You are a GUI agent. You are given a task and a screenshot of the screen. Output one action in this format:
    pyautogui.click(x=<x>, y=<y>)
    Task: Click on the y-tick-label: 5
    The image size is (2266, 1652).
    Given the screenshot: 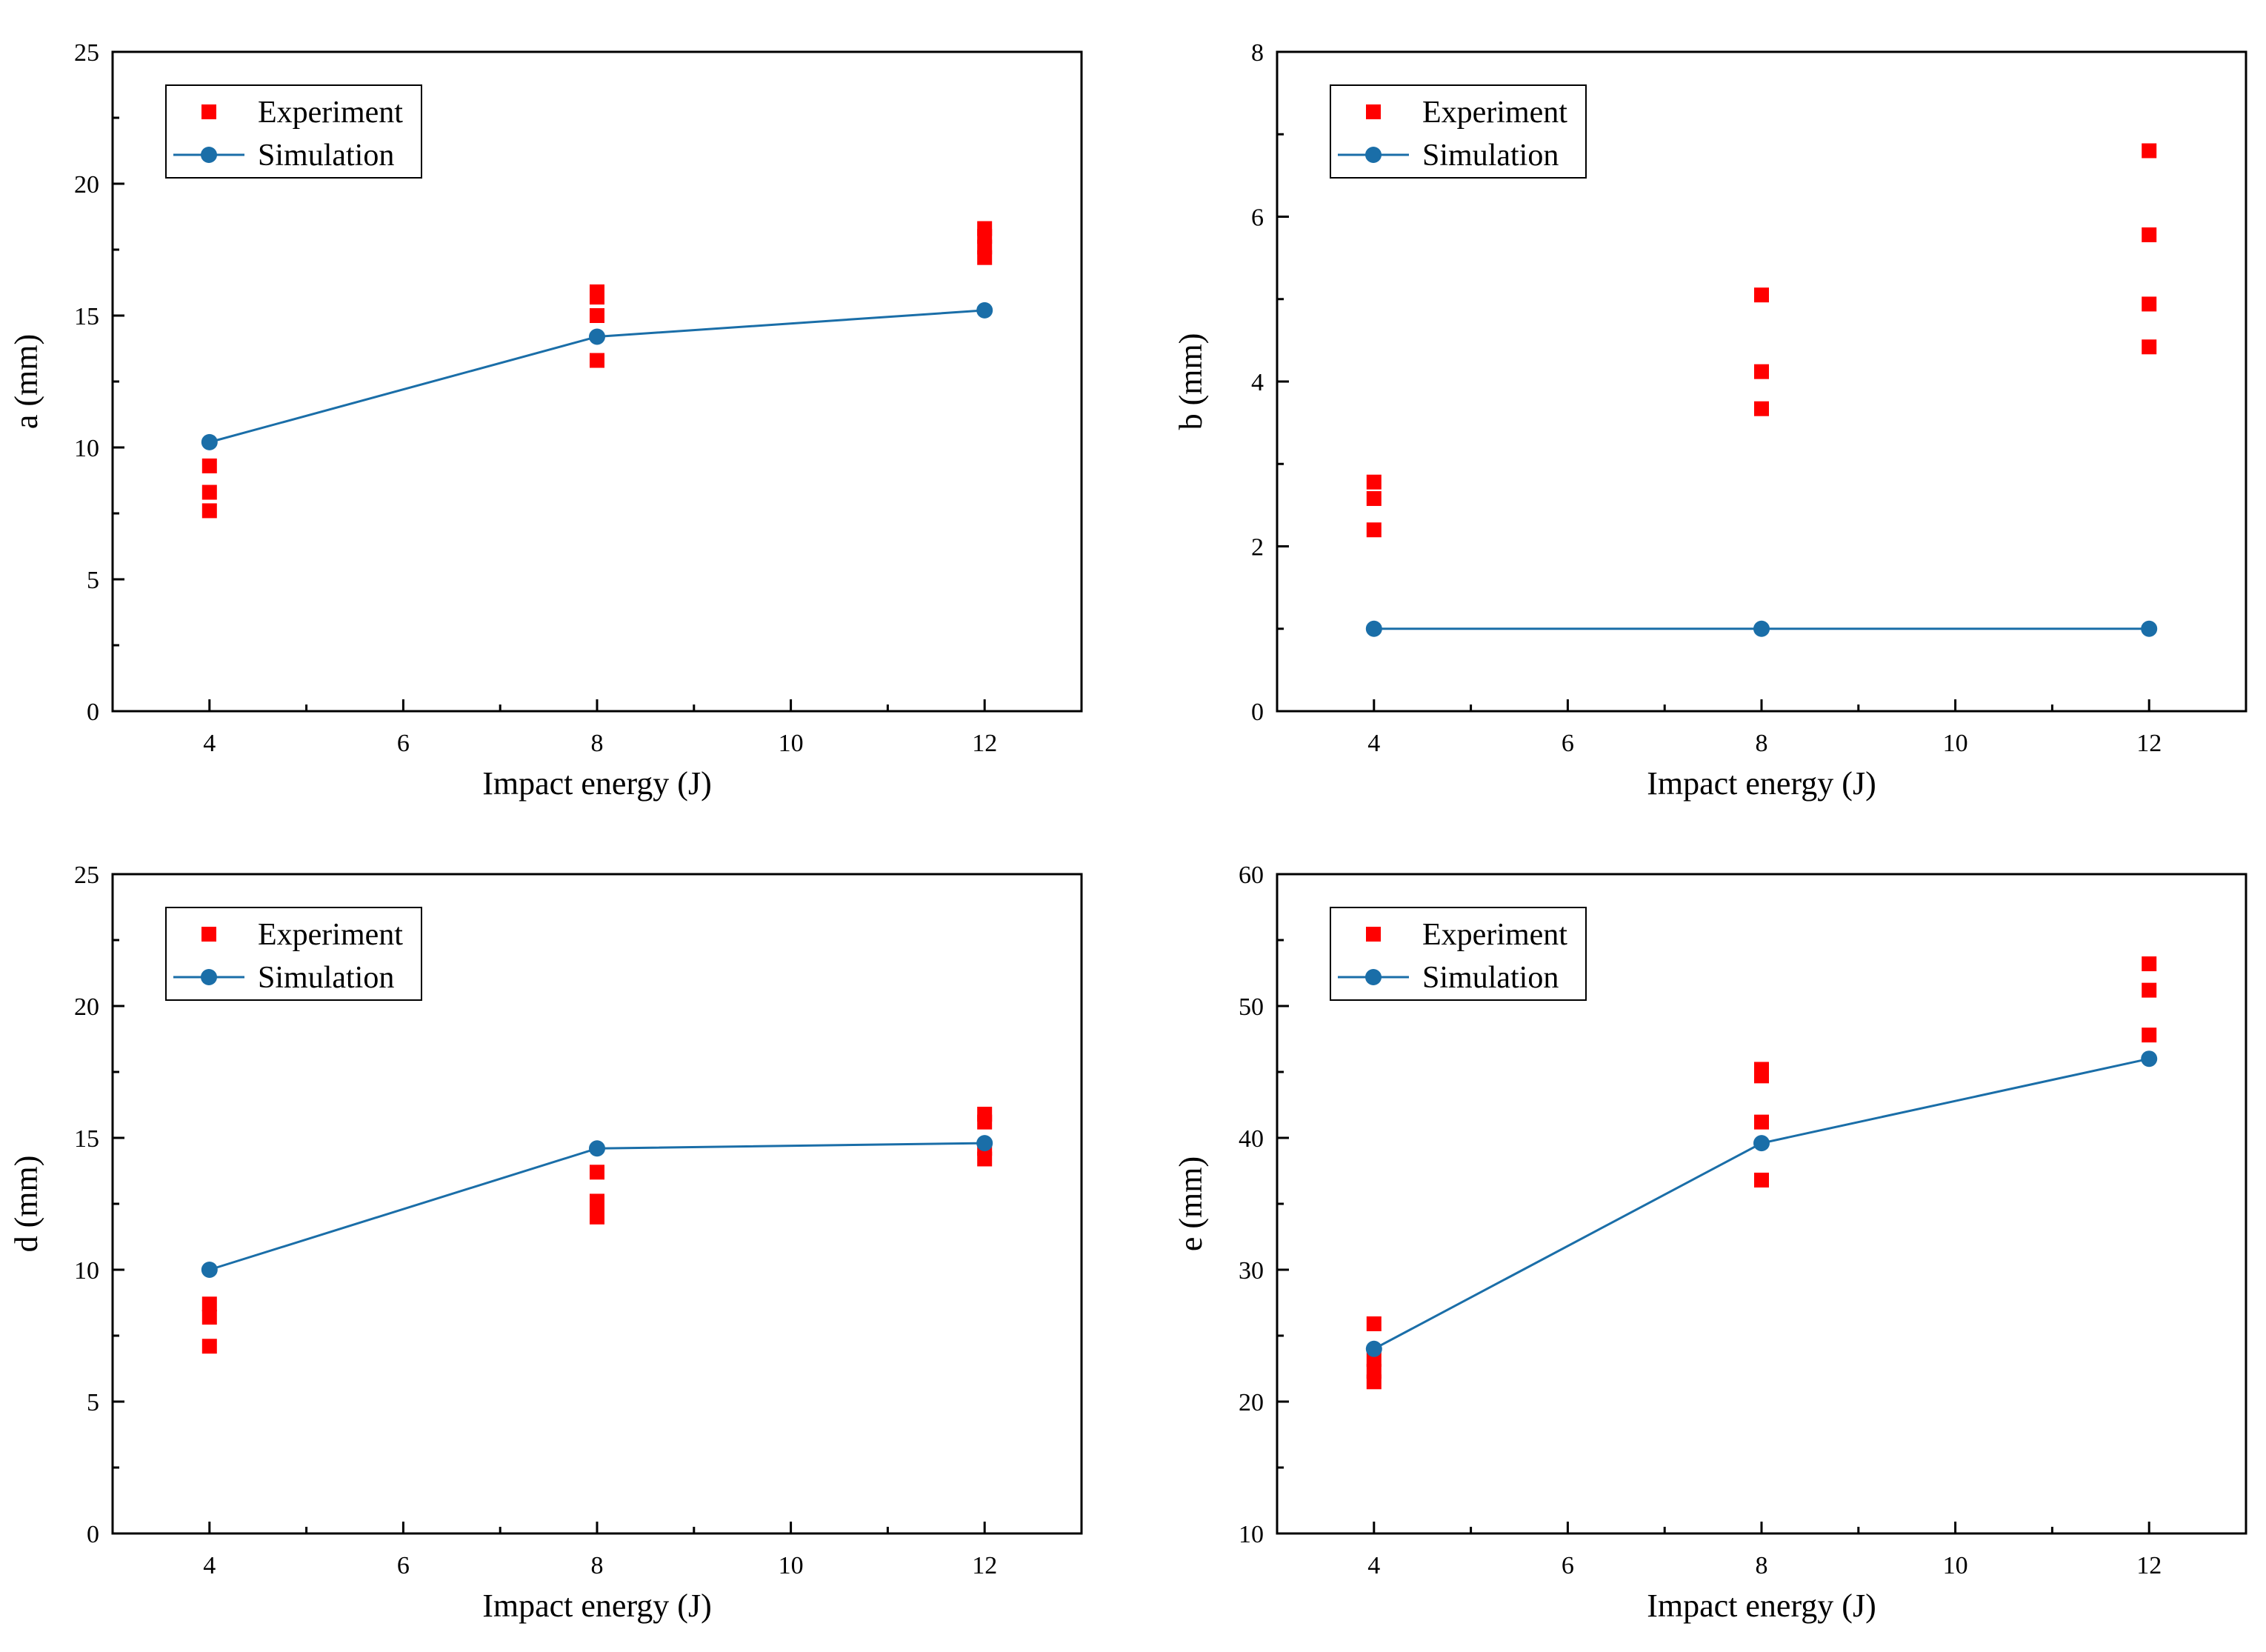 What is the action you would take?
    pyautogui.click(x=93, y=580)
    